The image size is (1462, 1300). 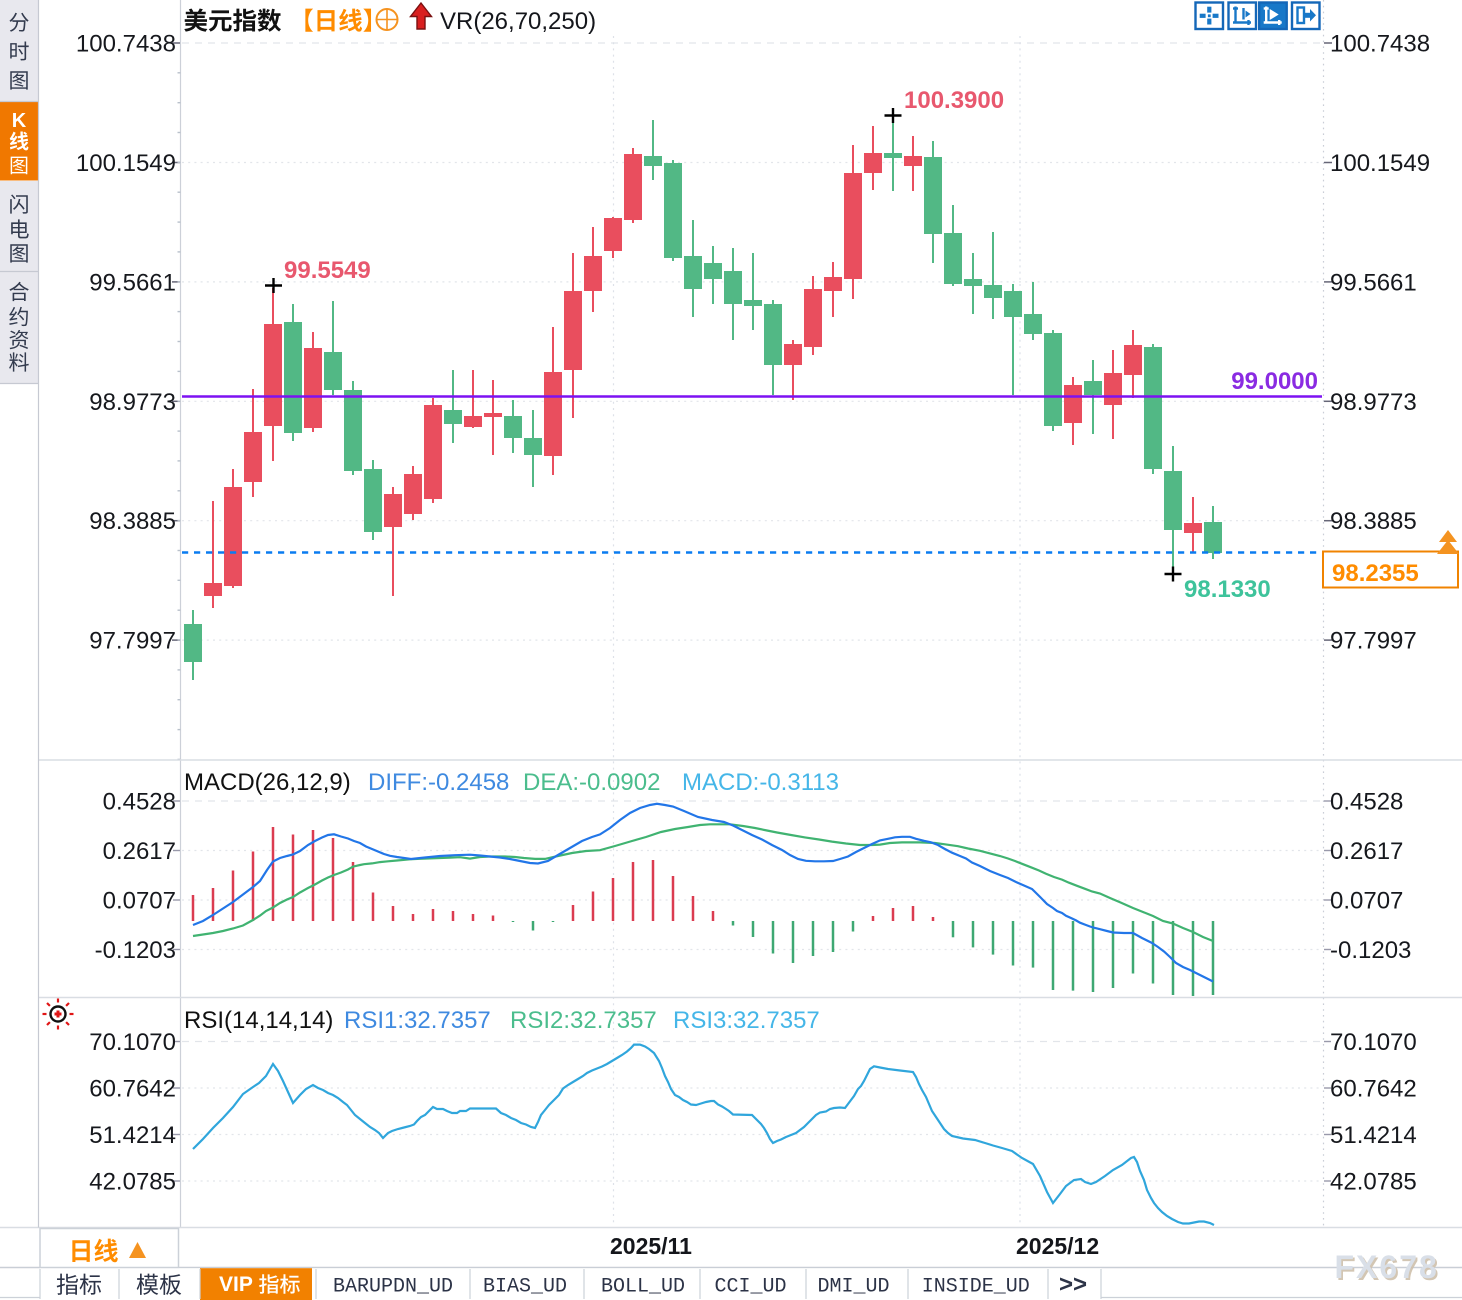 What do you see at coordinates (267, 782) in the screenshot?
I see `svg-text: MACD(26,12,9)` at bounding box center [267, 782].